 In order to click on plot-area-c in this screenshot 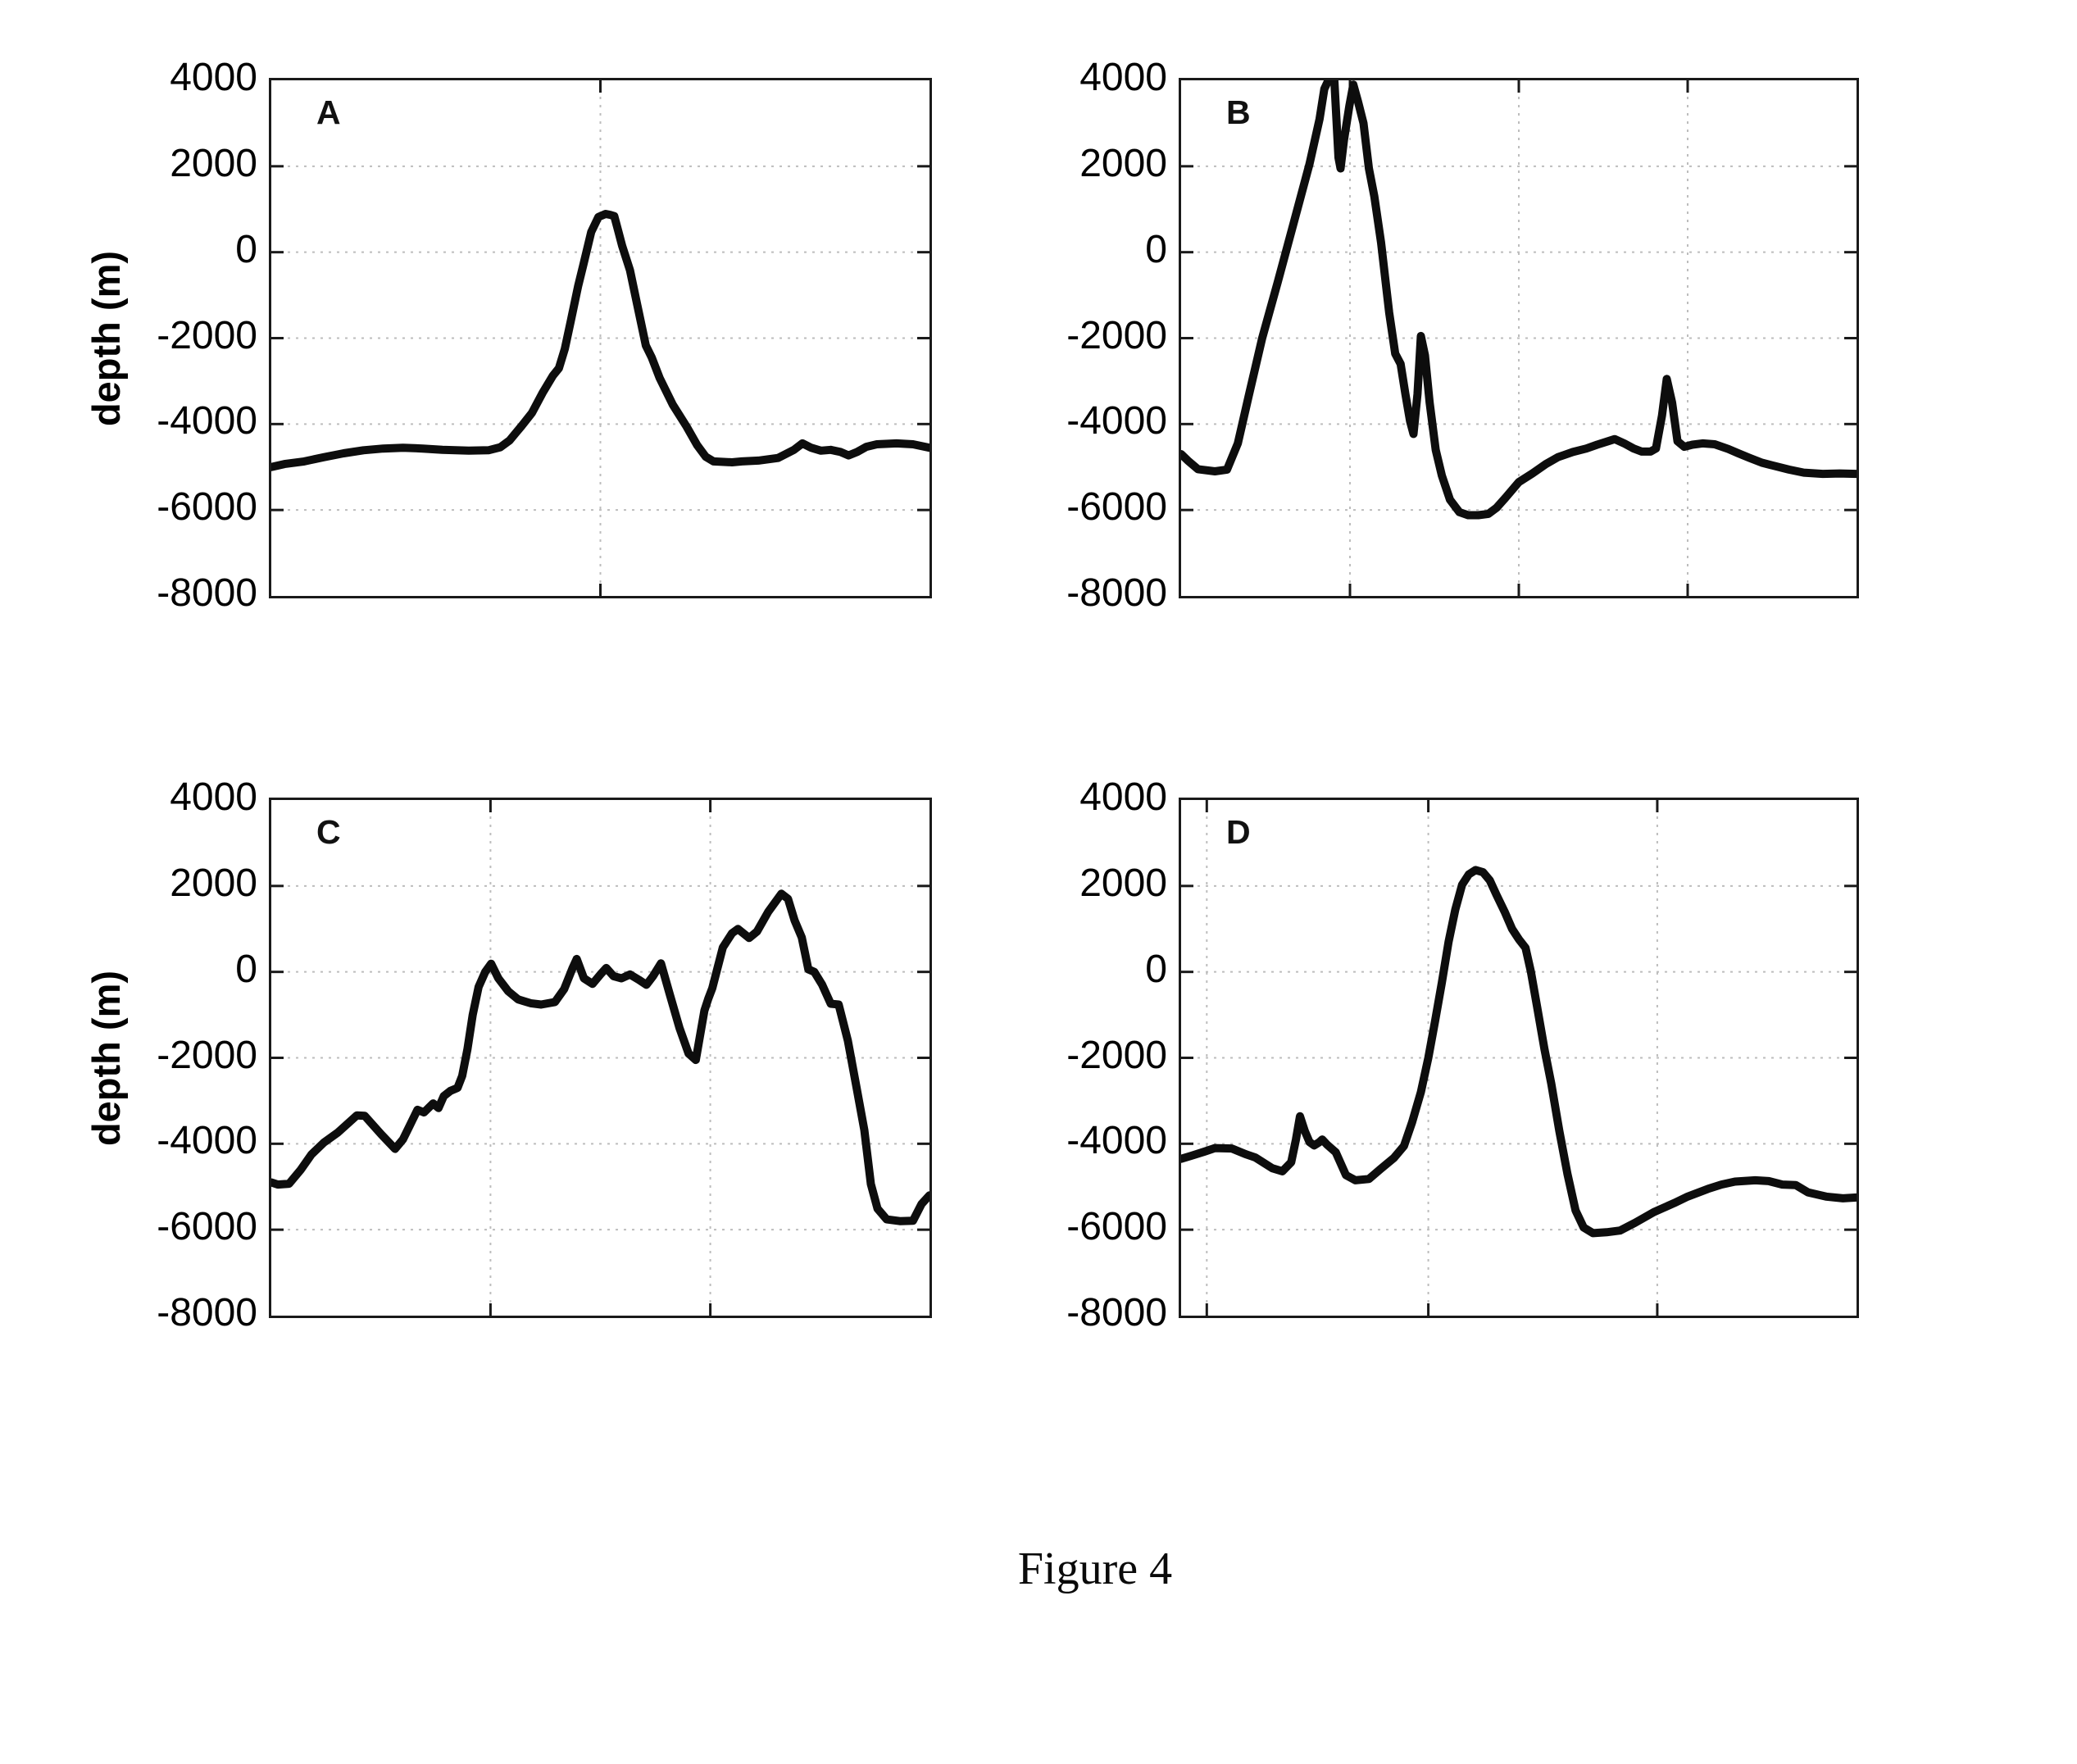, I will do `click(600, 1058)`.